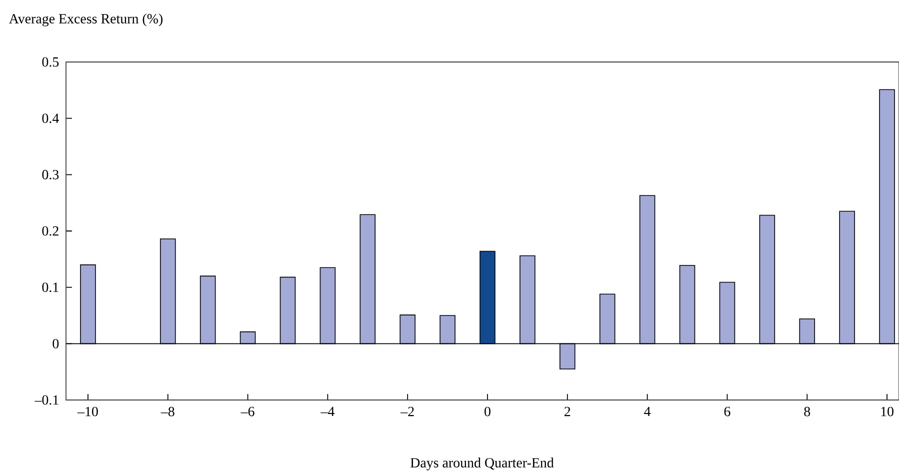 The image size is (899, 476). I want to click on x-tick-label: 2, so click(567, 411).